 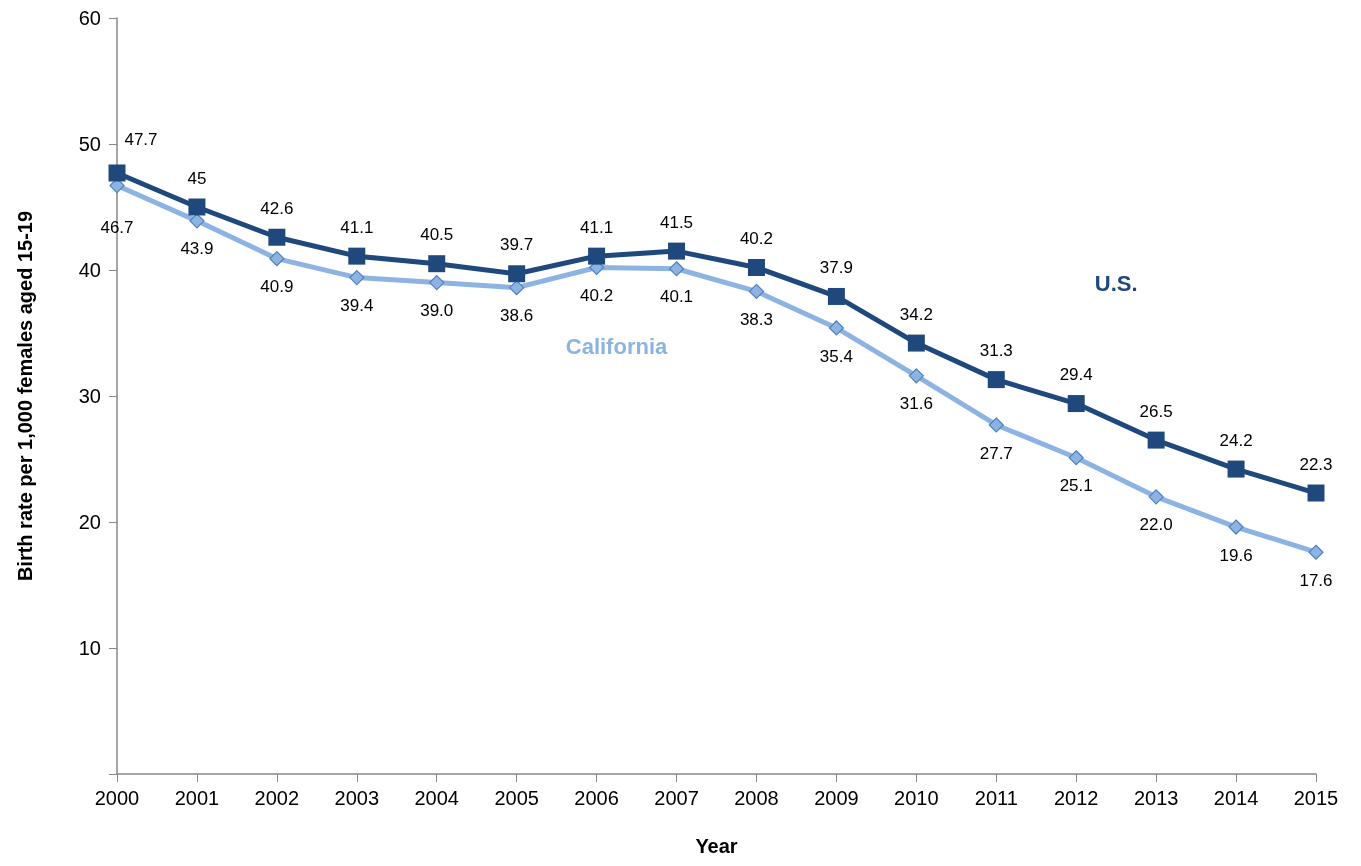 I want to click on x-axis-title: Year, so click(x=716, y=846).